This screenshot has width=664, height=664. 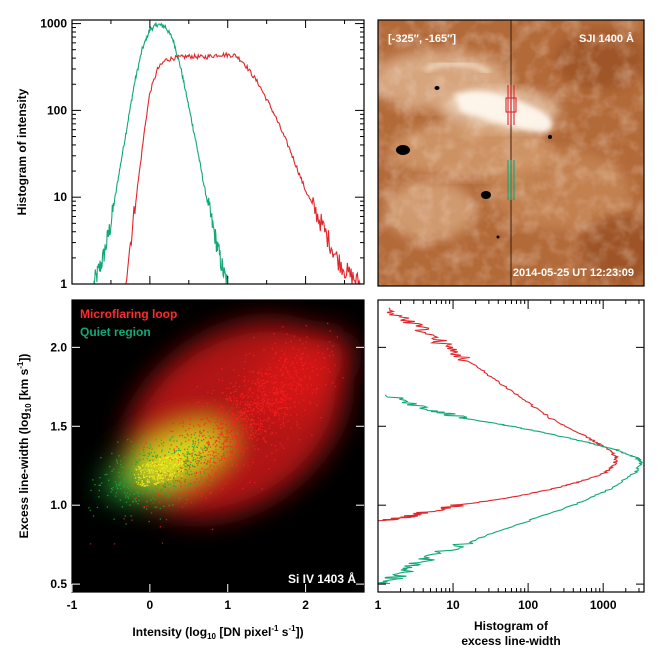 I want to click on scatter-ylabel: Excess line-width (log10 [km s-1]), so click(x=24, y=446).